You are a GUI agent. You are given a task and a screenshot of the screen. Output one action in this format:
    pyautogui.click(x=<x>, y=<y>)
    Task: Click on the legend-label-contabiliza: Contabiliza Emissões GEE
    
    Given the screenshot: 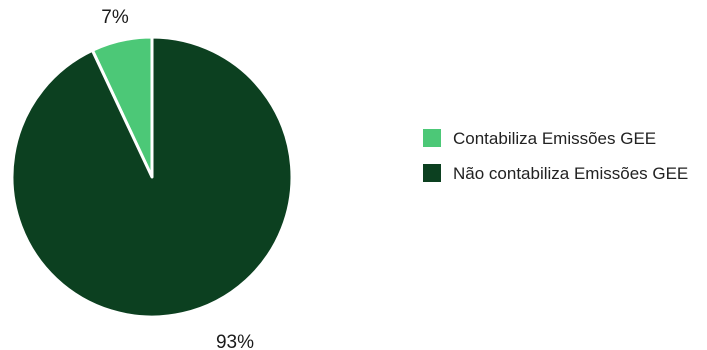 What is the action you would take?
    pyautogui.click(x=554, y=138)
    